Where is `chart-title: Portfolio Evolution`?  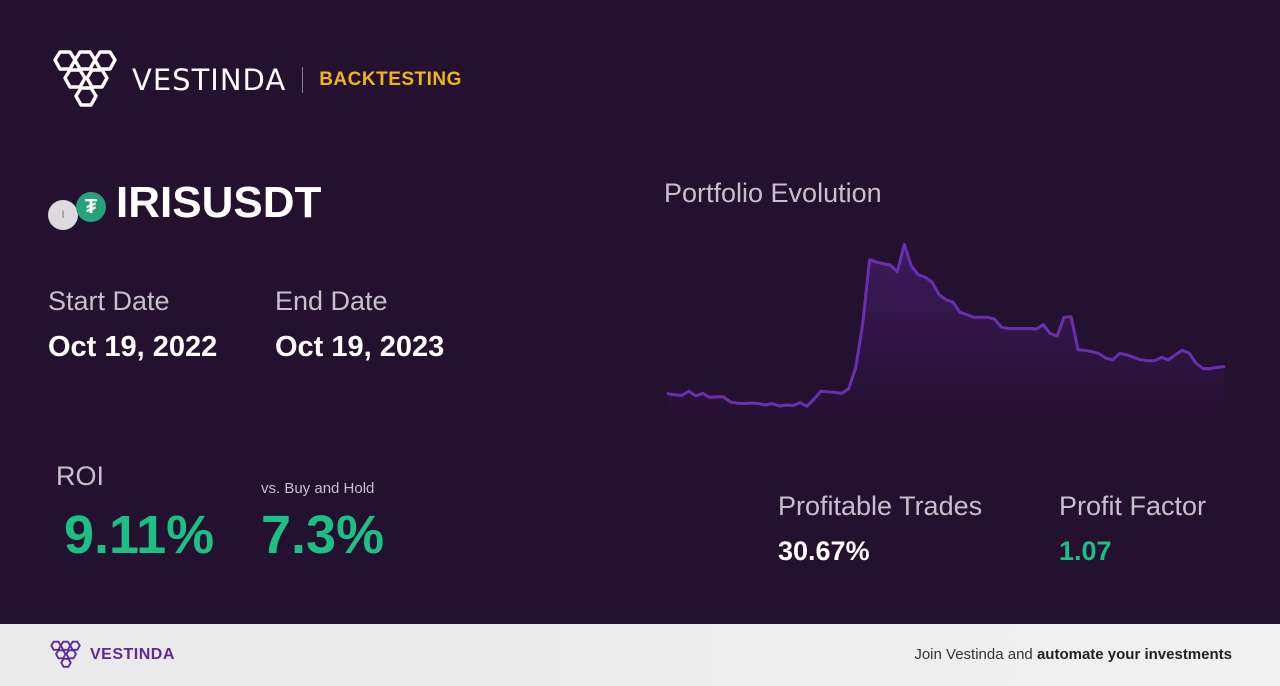 chart-title: Portfolio Evolution is located at coordinates (773, 193).